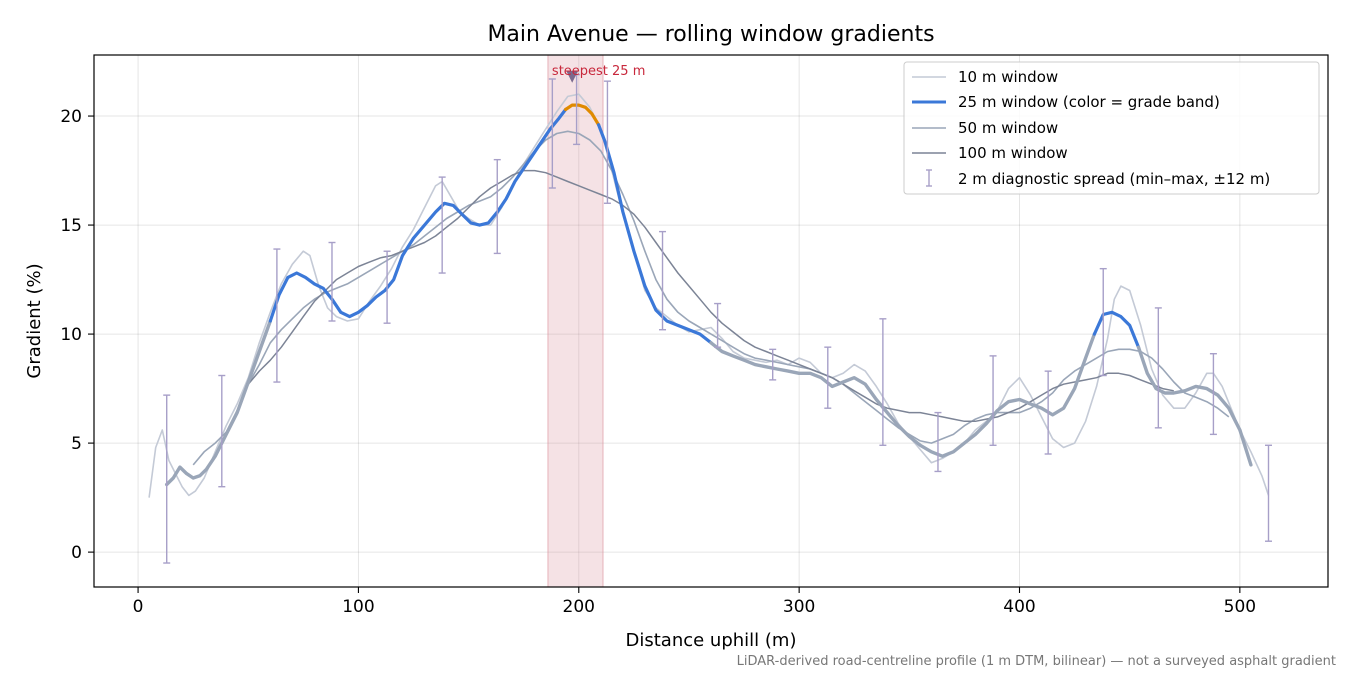 This screenshot has height=675, width=1350. What do you see at coordinates (71, 226) in the screenshot?
I see `y-tick-label: 15` at bounding box center [71, 226].